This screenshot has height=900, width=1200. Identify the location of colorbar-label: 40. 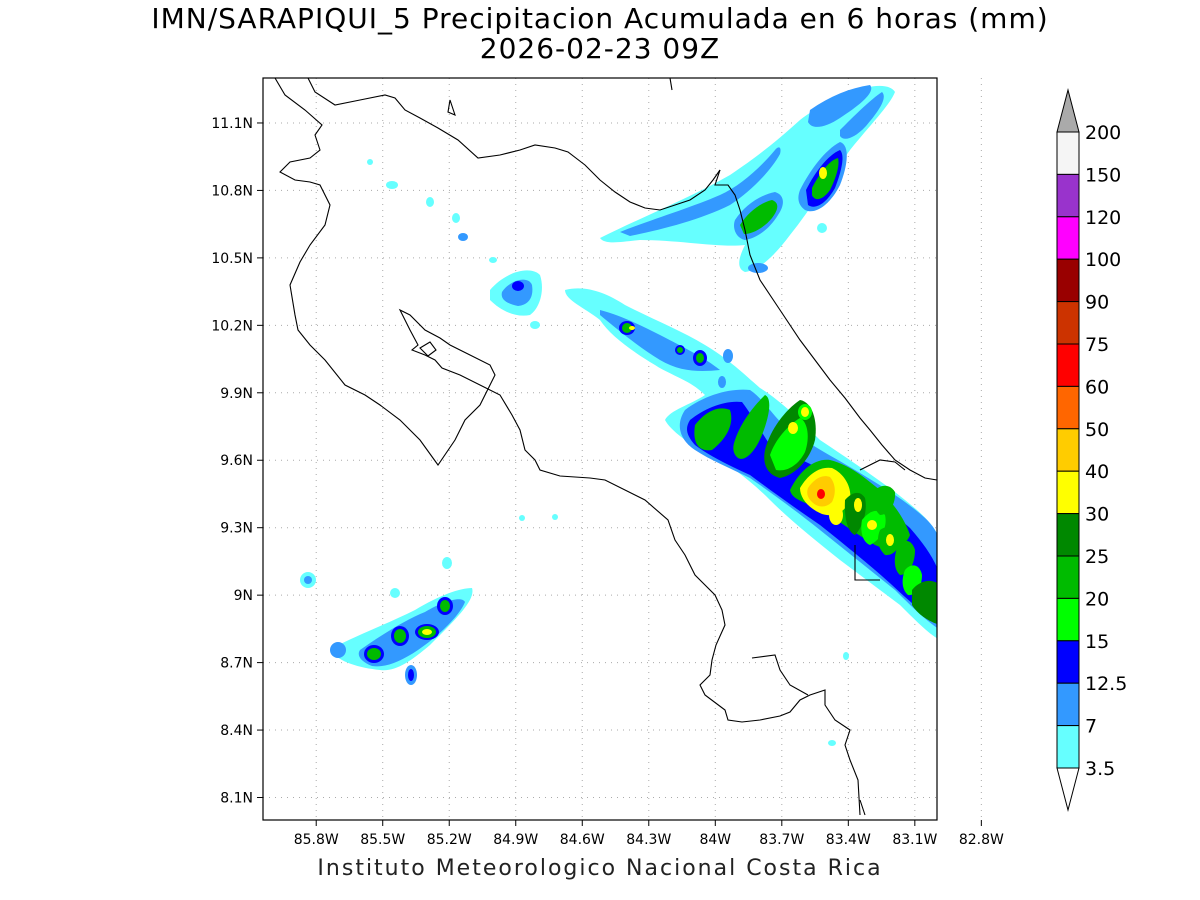
(1097, 472).